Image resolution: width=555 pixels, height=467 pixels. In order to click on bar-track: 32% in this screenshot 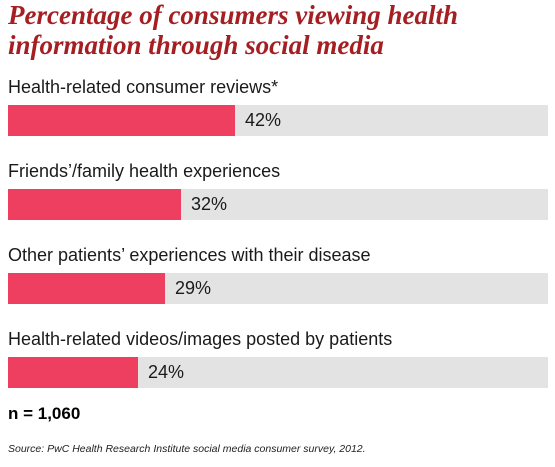, I will do `click(278, 204)`.